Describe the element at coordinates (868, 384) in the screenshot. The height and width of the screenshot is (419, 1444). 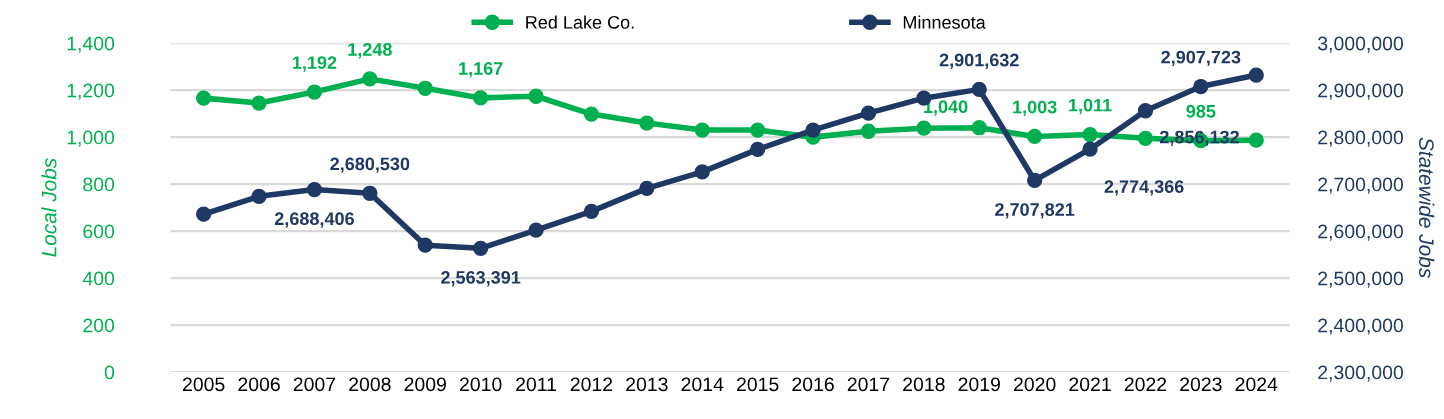
I see `x-tick-label: 2017` at that location.